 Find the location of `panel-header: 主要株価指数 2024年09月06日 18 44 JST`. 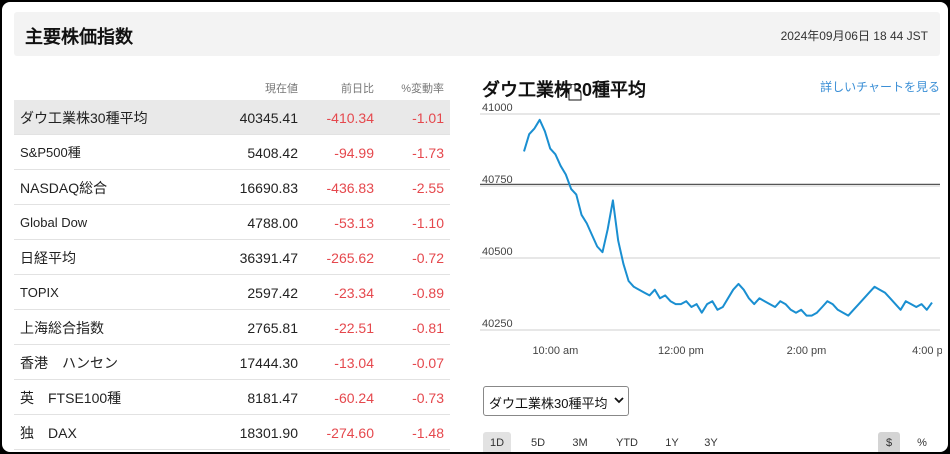

panel-header: 主要株価指数 2024年09月06日 18 44 JST is located at coordinates (477, 34).